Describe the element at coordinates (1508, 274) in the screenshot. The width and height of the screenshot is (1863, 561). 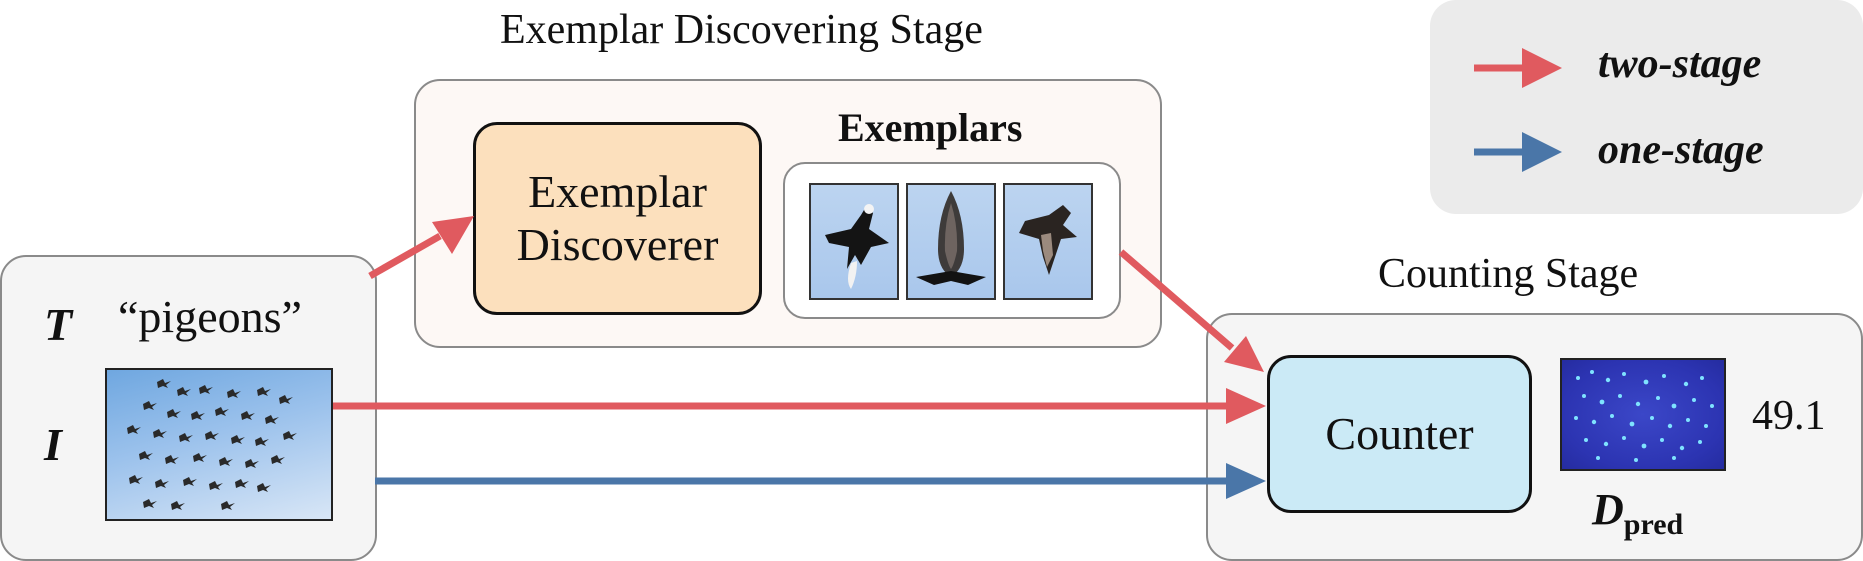
I see `counting-stage-label: Counting Stage` at that location.